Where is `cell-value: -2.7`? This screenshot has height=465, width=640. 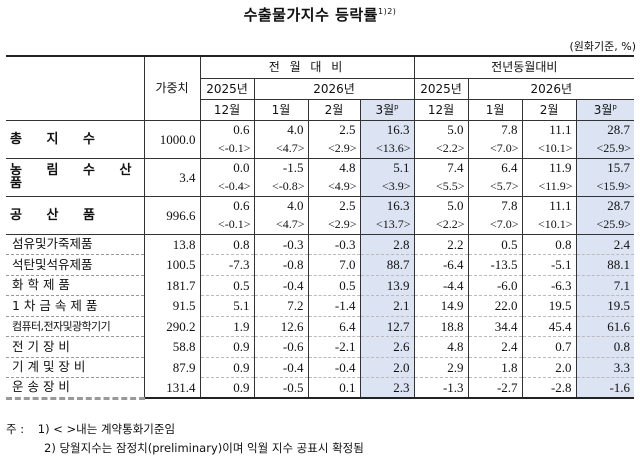
cell-value: -2.7 is located at coordinates (495, 387).